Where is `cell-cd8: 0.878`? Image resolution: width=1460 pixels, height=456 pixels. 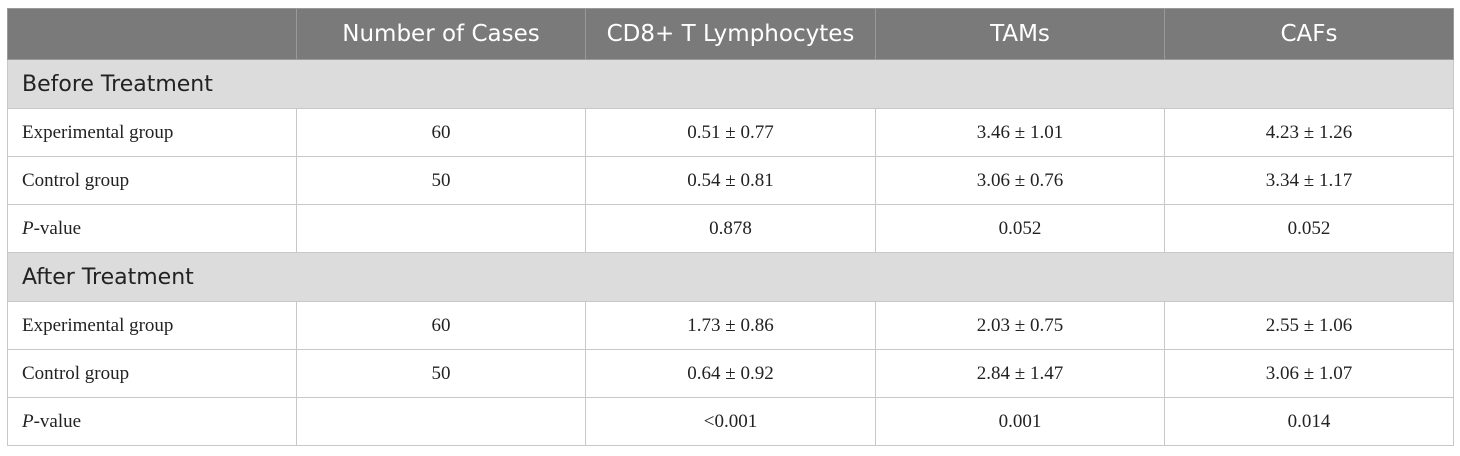
cell-cd8: 0.878 is located at coordinates (730, 228).